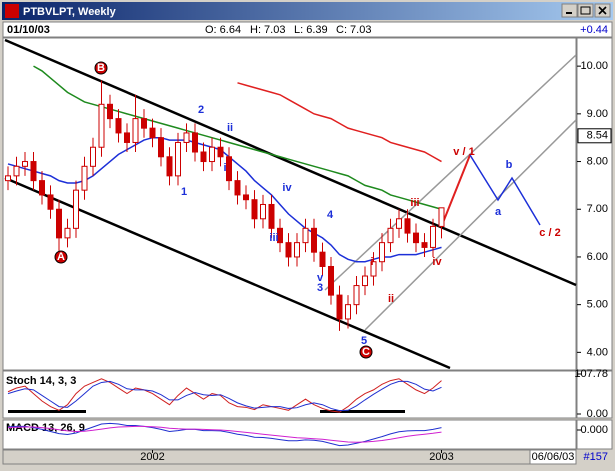 The height and width of the screenshot is (471, 615). What do you see at coordinates (320, 288) in the screenshot?
I see `wave-label: 3` at bounding box center [320, 288].